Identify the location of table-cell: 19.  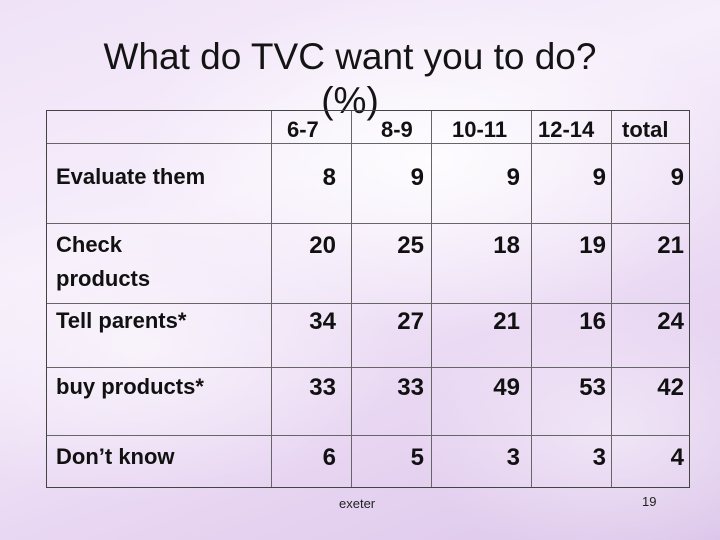
(592, 245).